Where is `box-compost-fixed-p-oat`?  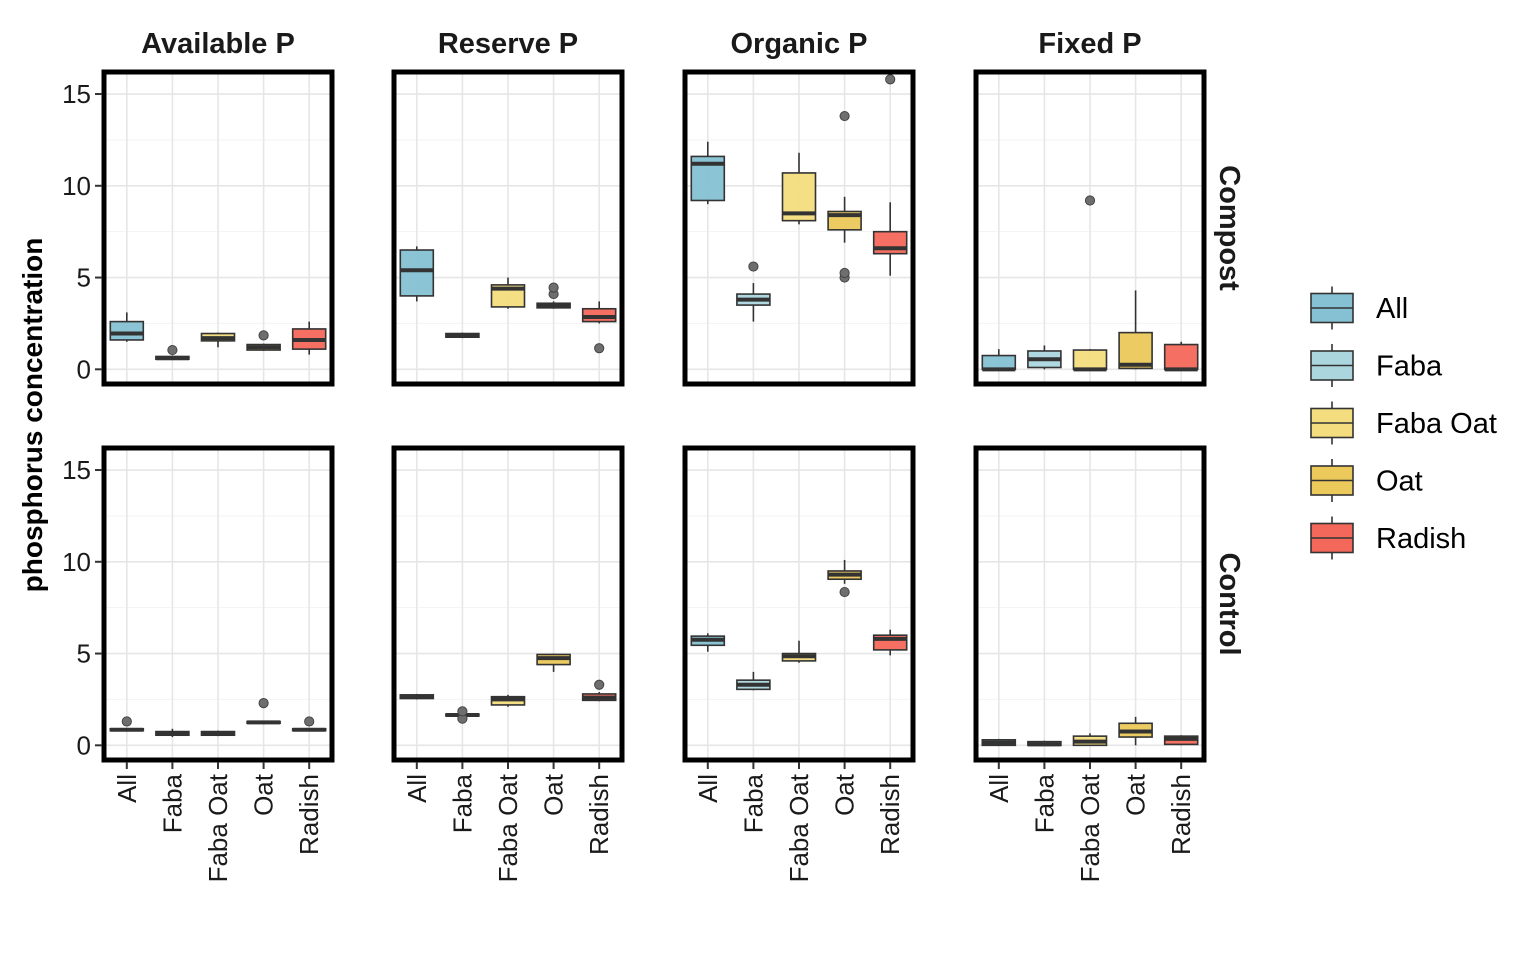
box-compost-fixed-p-oat is located at coordinates (1135, 330).